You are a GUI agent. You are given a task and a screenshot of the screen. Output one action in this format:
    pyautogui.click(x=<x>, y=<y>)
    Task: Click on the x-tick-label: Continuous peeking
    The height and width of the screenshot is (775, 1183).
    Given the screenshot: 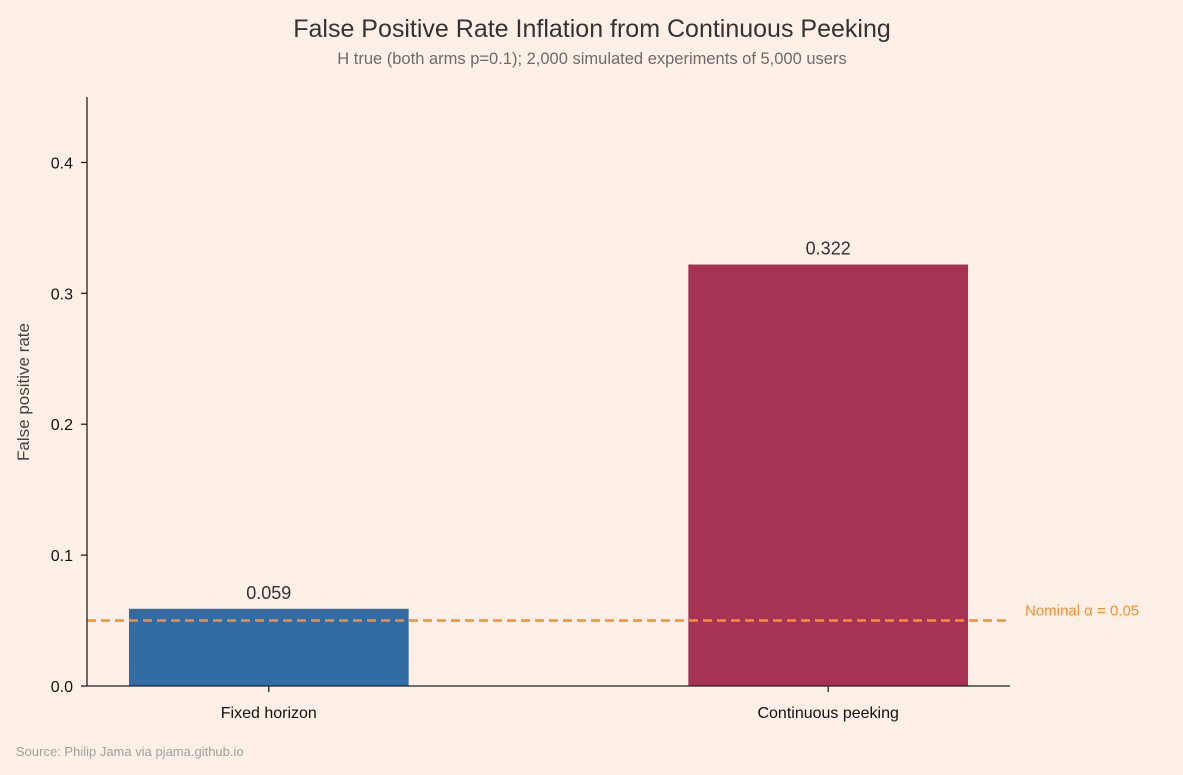 What is the action you would take?
    pyautogui.click(x=827, y=713)
    